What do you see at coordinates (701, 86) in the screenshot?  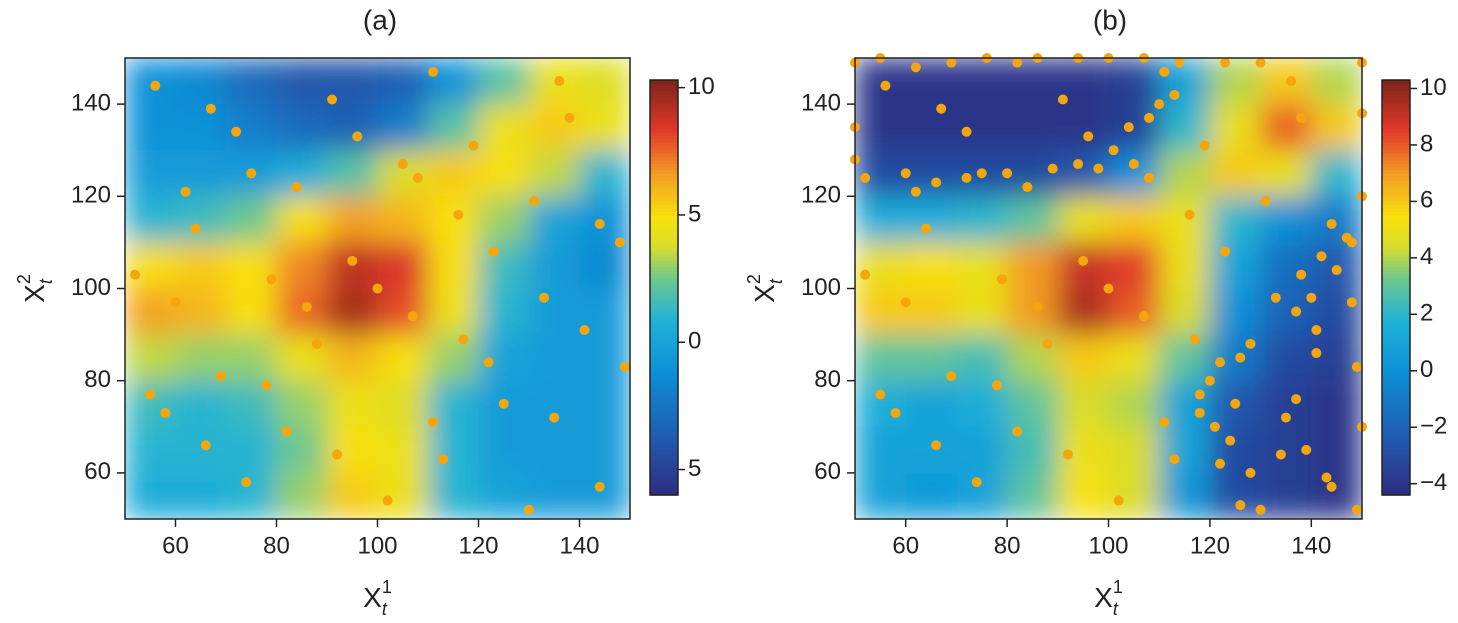 I see `colorbar-tick-label: 10` at bounding box center [701, 86].